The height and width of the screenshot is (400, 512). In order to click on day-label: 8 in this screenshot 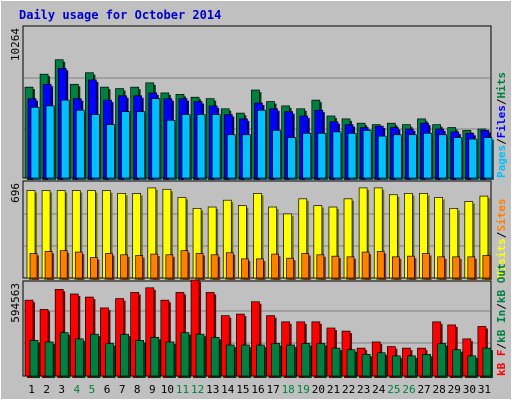, I will do `click(137, 389)`.